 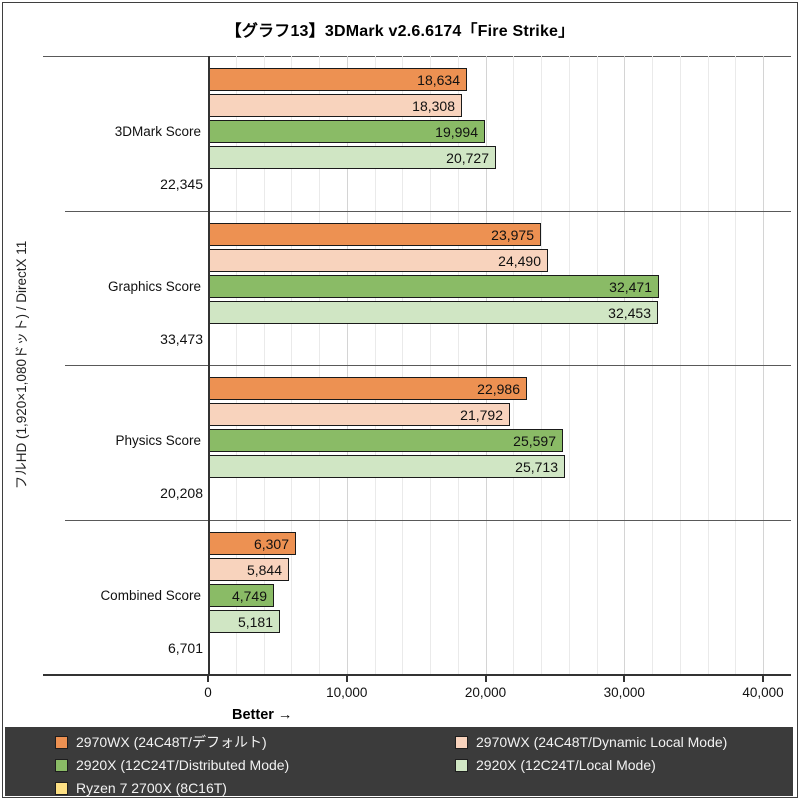 I want to click on bar: 18,634, so click(x=337, y=79).